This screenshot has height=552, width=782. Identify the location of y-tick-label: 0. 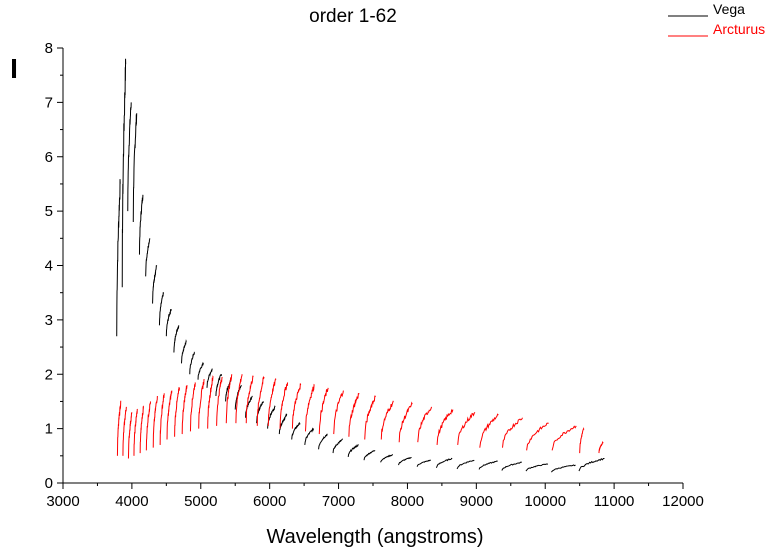
(49, 483).